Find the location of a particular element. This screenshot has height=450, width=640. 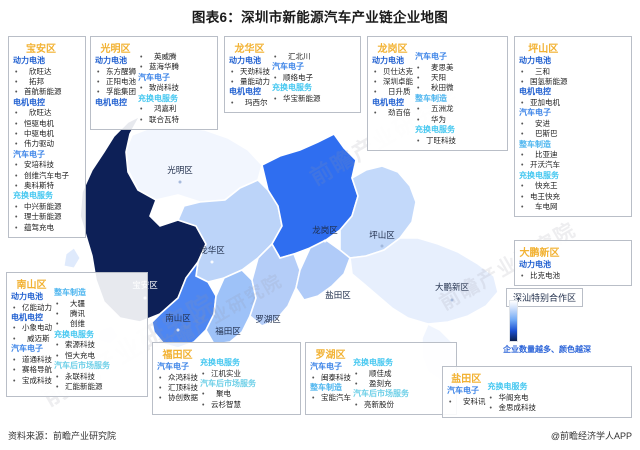

company-item: 恒大充电 is located at coordinates (82, 356).